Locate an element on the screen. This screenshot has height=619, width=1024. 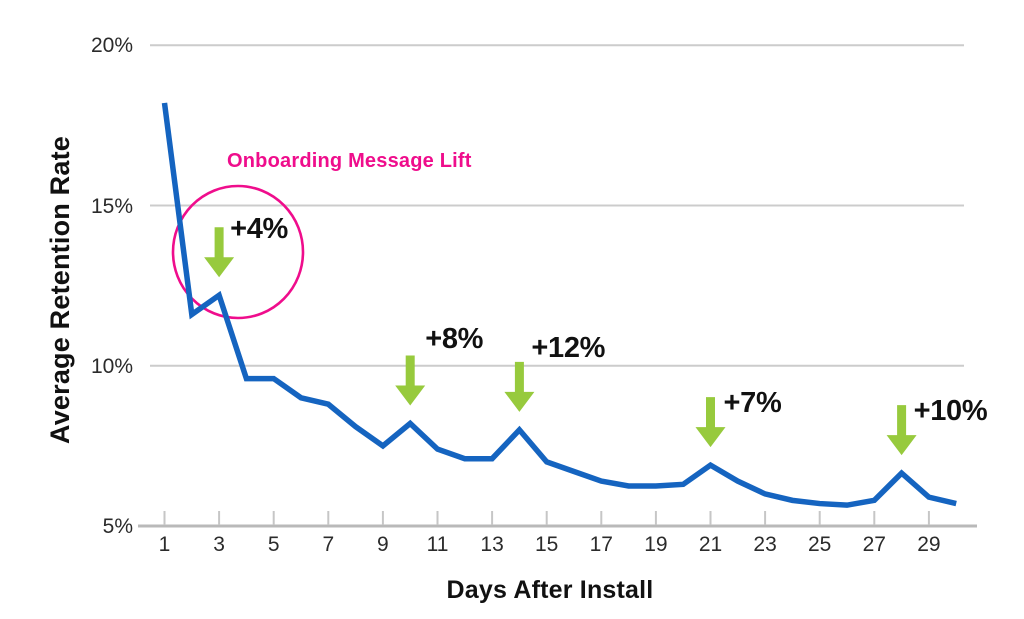
x-tick-label: 11 is located at coordinates (437, 544).